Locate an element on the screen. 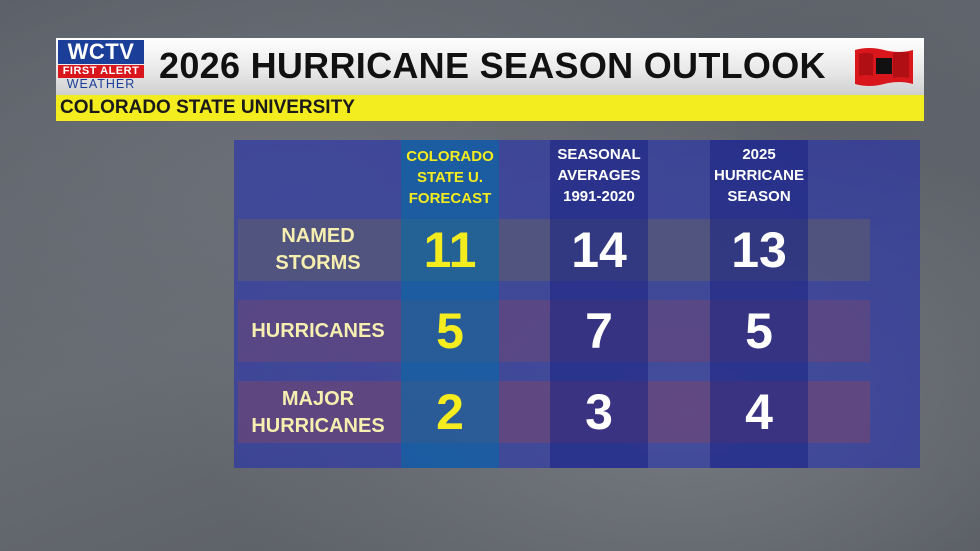 This screenshot has width=980, height=551. value-named-storms-average: 14 is located at coordinates (599, 250).